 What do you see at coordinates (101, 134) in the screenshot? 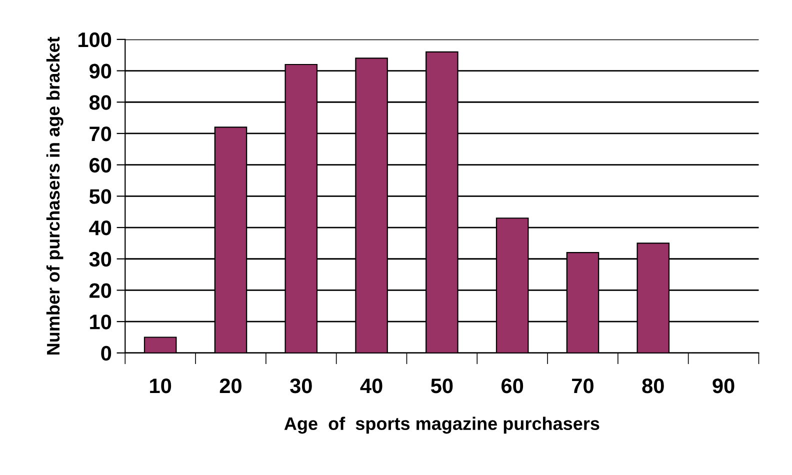
I see `y-tick-label: 70` at bounding box center [101, 134].